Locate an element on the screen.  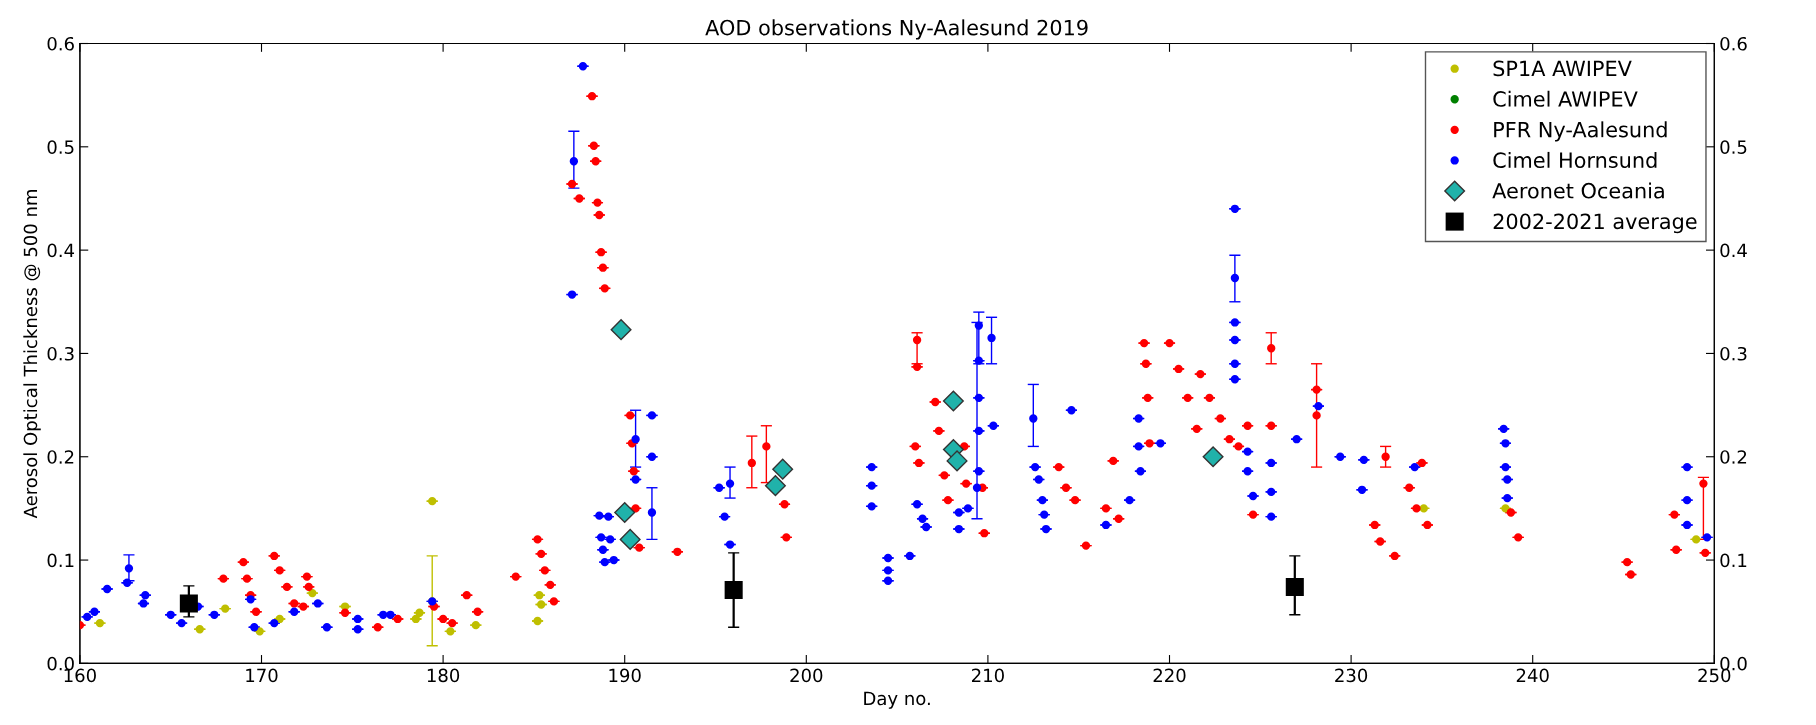
y2-tick-label: 0.6 is located at coordinates (1733, 43).